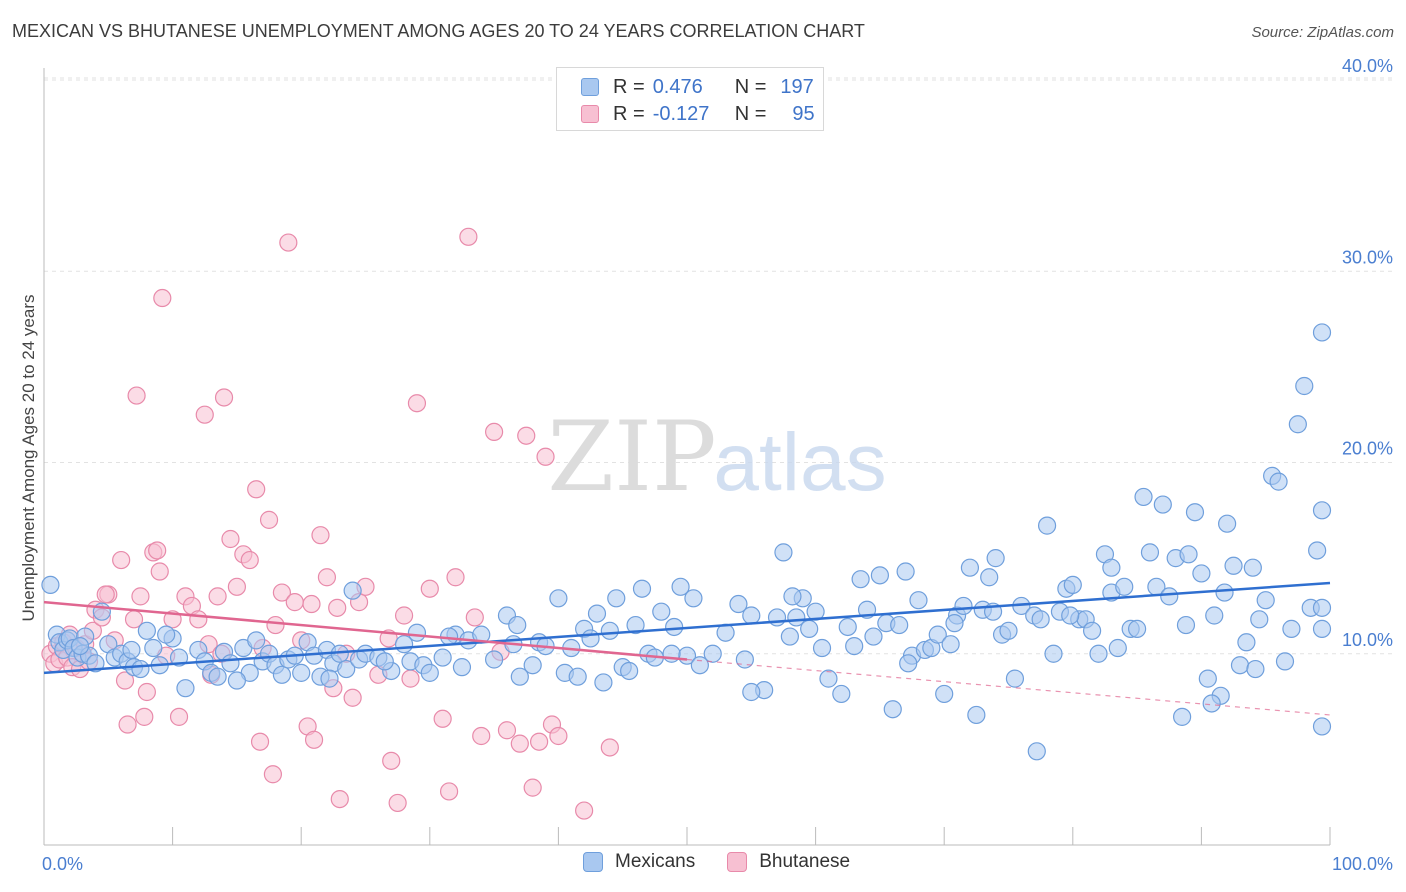 The height and width of the screenshot is (892, 1406). I want to click on legend-swatch-mexicans, so click(590, 87).